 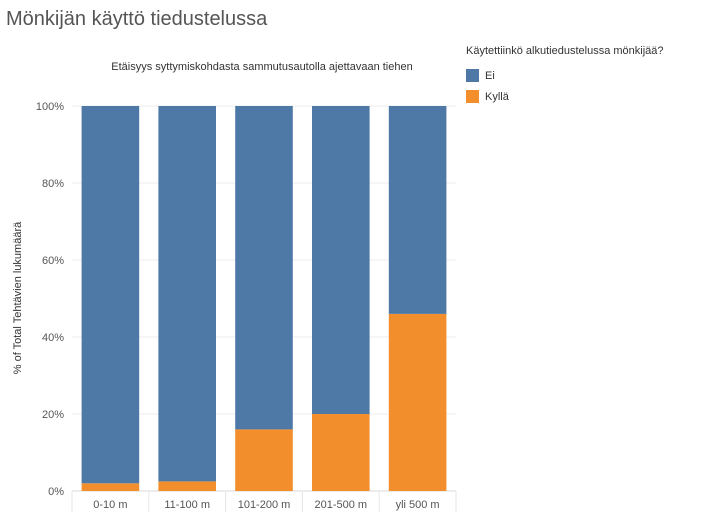 I want to click on x-tick-label: 201-500 m, so click(x=341, y=505).